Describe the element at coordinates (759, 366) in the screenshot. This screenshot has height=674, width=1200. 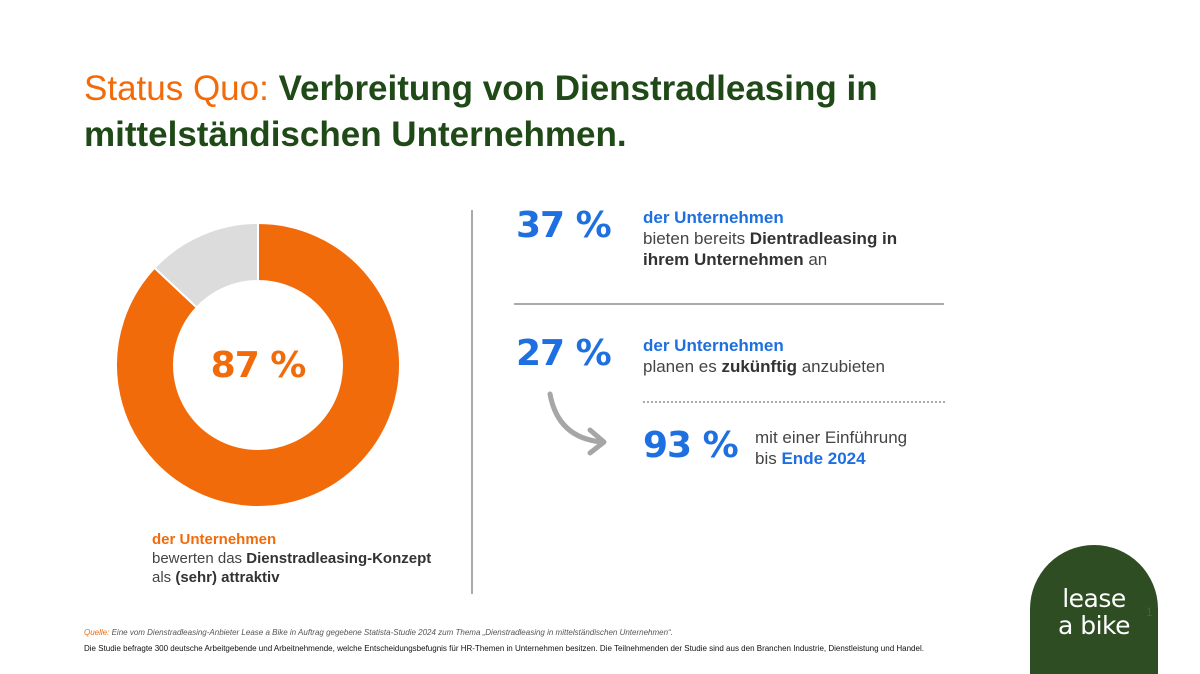
I see `stat-bold: zukünftig` at that location.